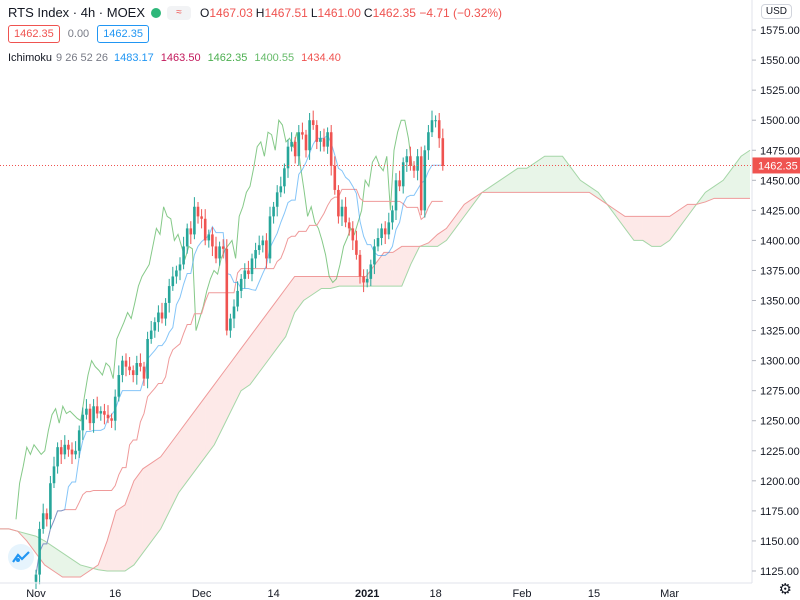  I want to click on indicator-value: 1400.55, so click(274, 58).